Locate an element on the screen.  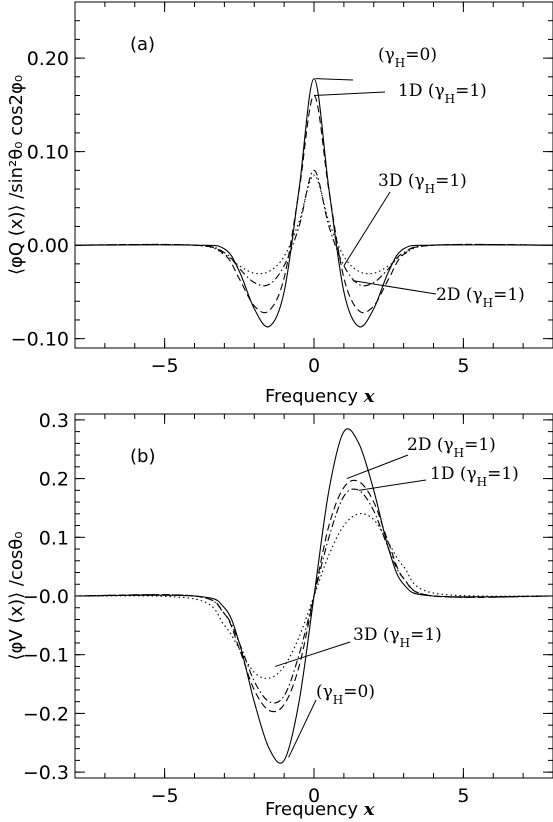
series-line-dotted is located at coordinates (313, 224).